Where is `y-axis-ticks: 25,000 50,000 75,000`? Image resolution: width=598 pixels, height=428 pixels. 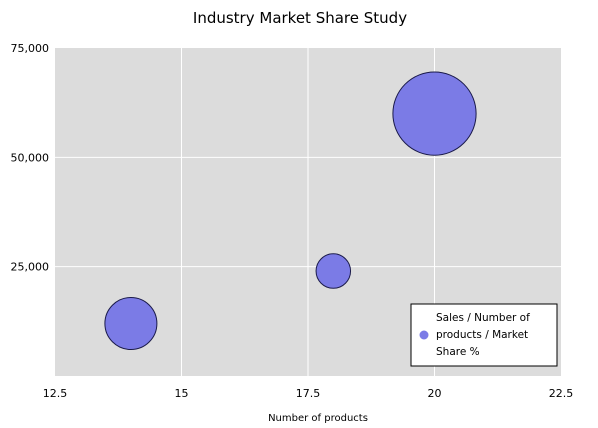
y-axis-ticks: 25,000 50,000 75,000 is located at coordinates (30, 158).